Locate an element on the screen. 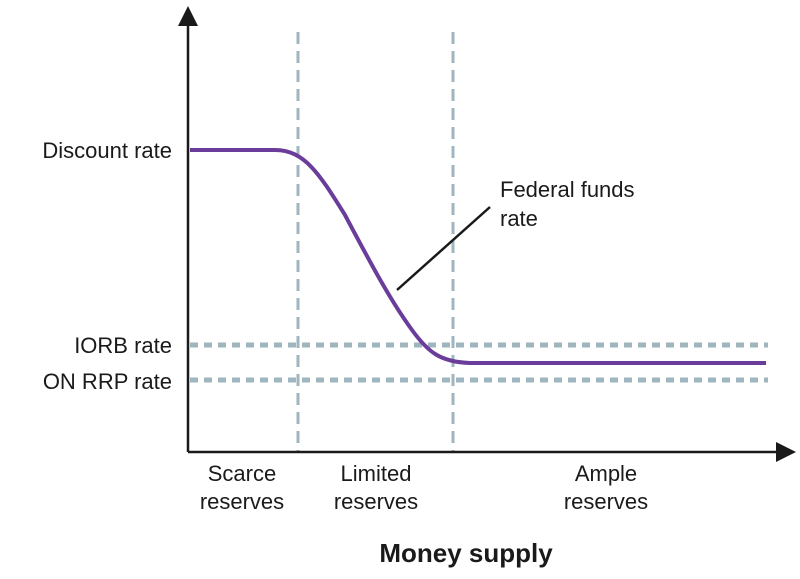 This screenshot has height=579, width=800. region-ample-line-2: reserves is located at coordinates (606, 501).